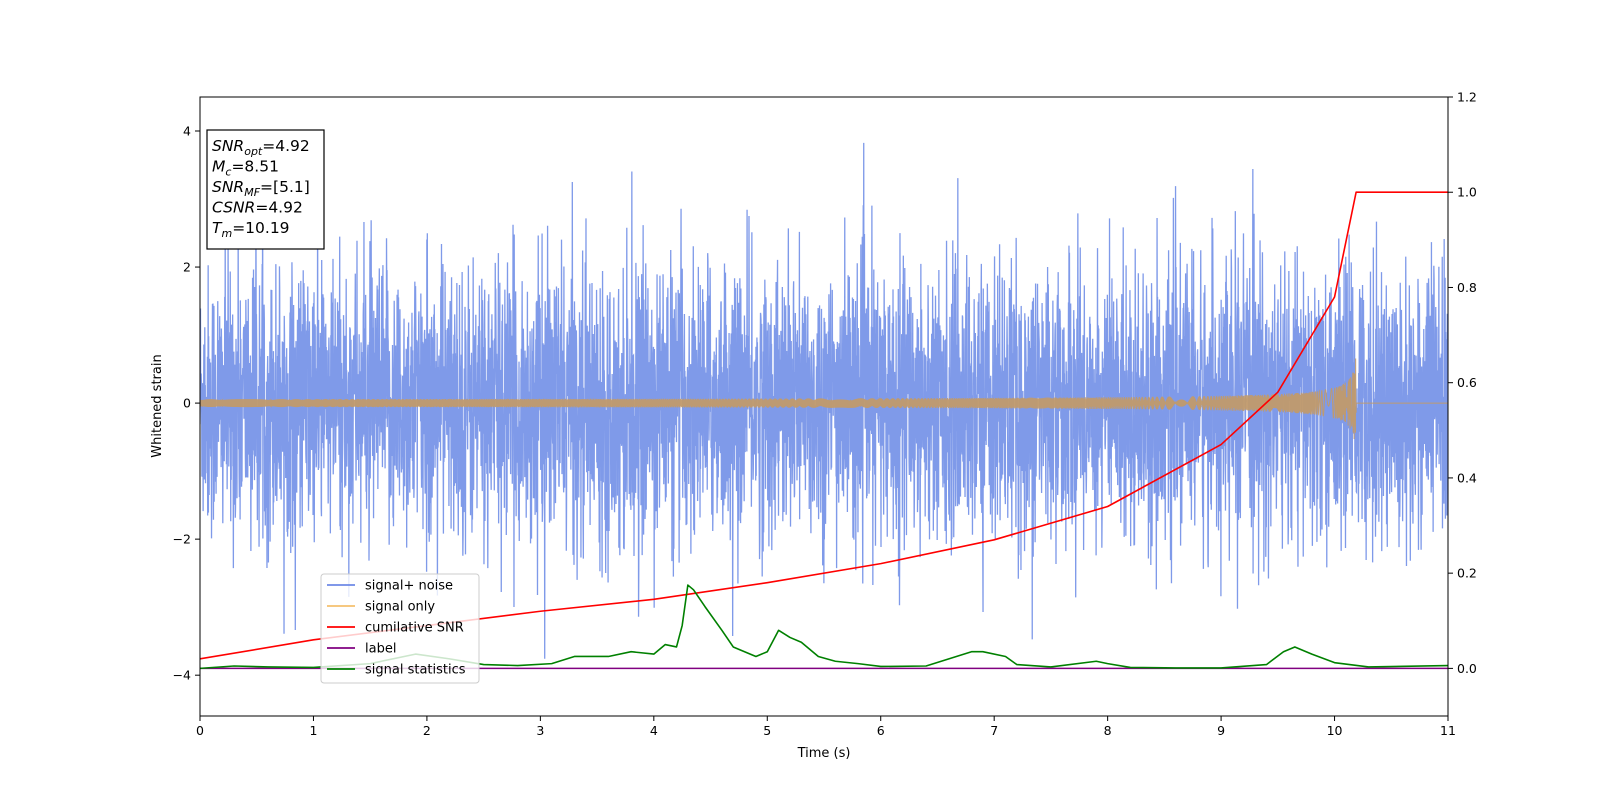 This screenshot has width=1600, height=800. I want to click on annotation-line: SNRopt=4.92, so click(261, 147).